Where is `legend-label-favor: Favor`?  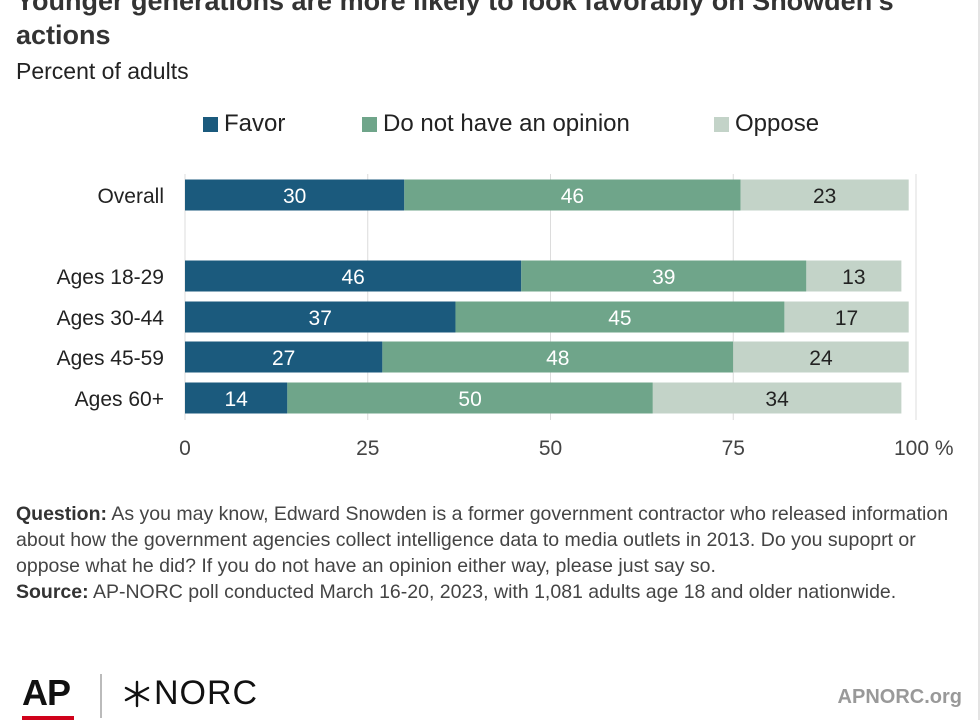 legend-label-favor: Favor is located at coordinates (255, 123).